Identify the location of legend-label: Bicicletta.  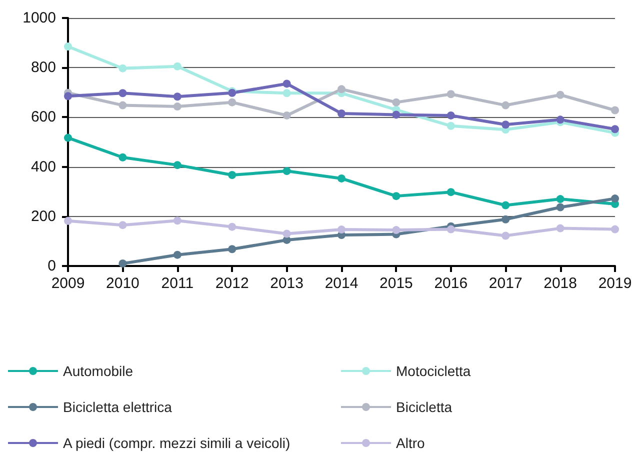
(424, 407).